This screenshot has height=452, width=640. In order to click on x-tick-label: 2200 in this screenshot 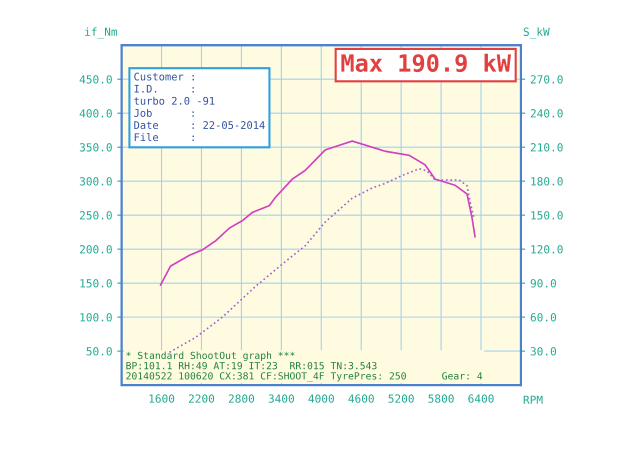, I will do `click(201, 398)`.